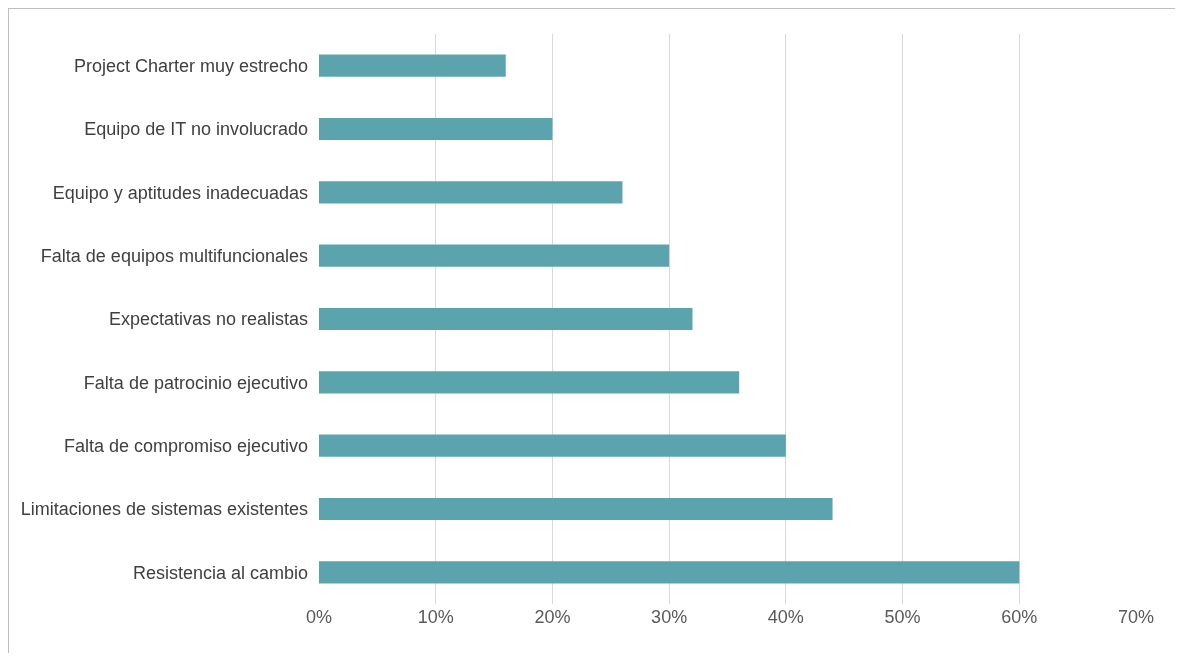  What do you see at coordinates (552, 617) in the screenshot?
I see `x-tick-label: 20%` at bounding box center [552, 617].